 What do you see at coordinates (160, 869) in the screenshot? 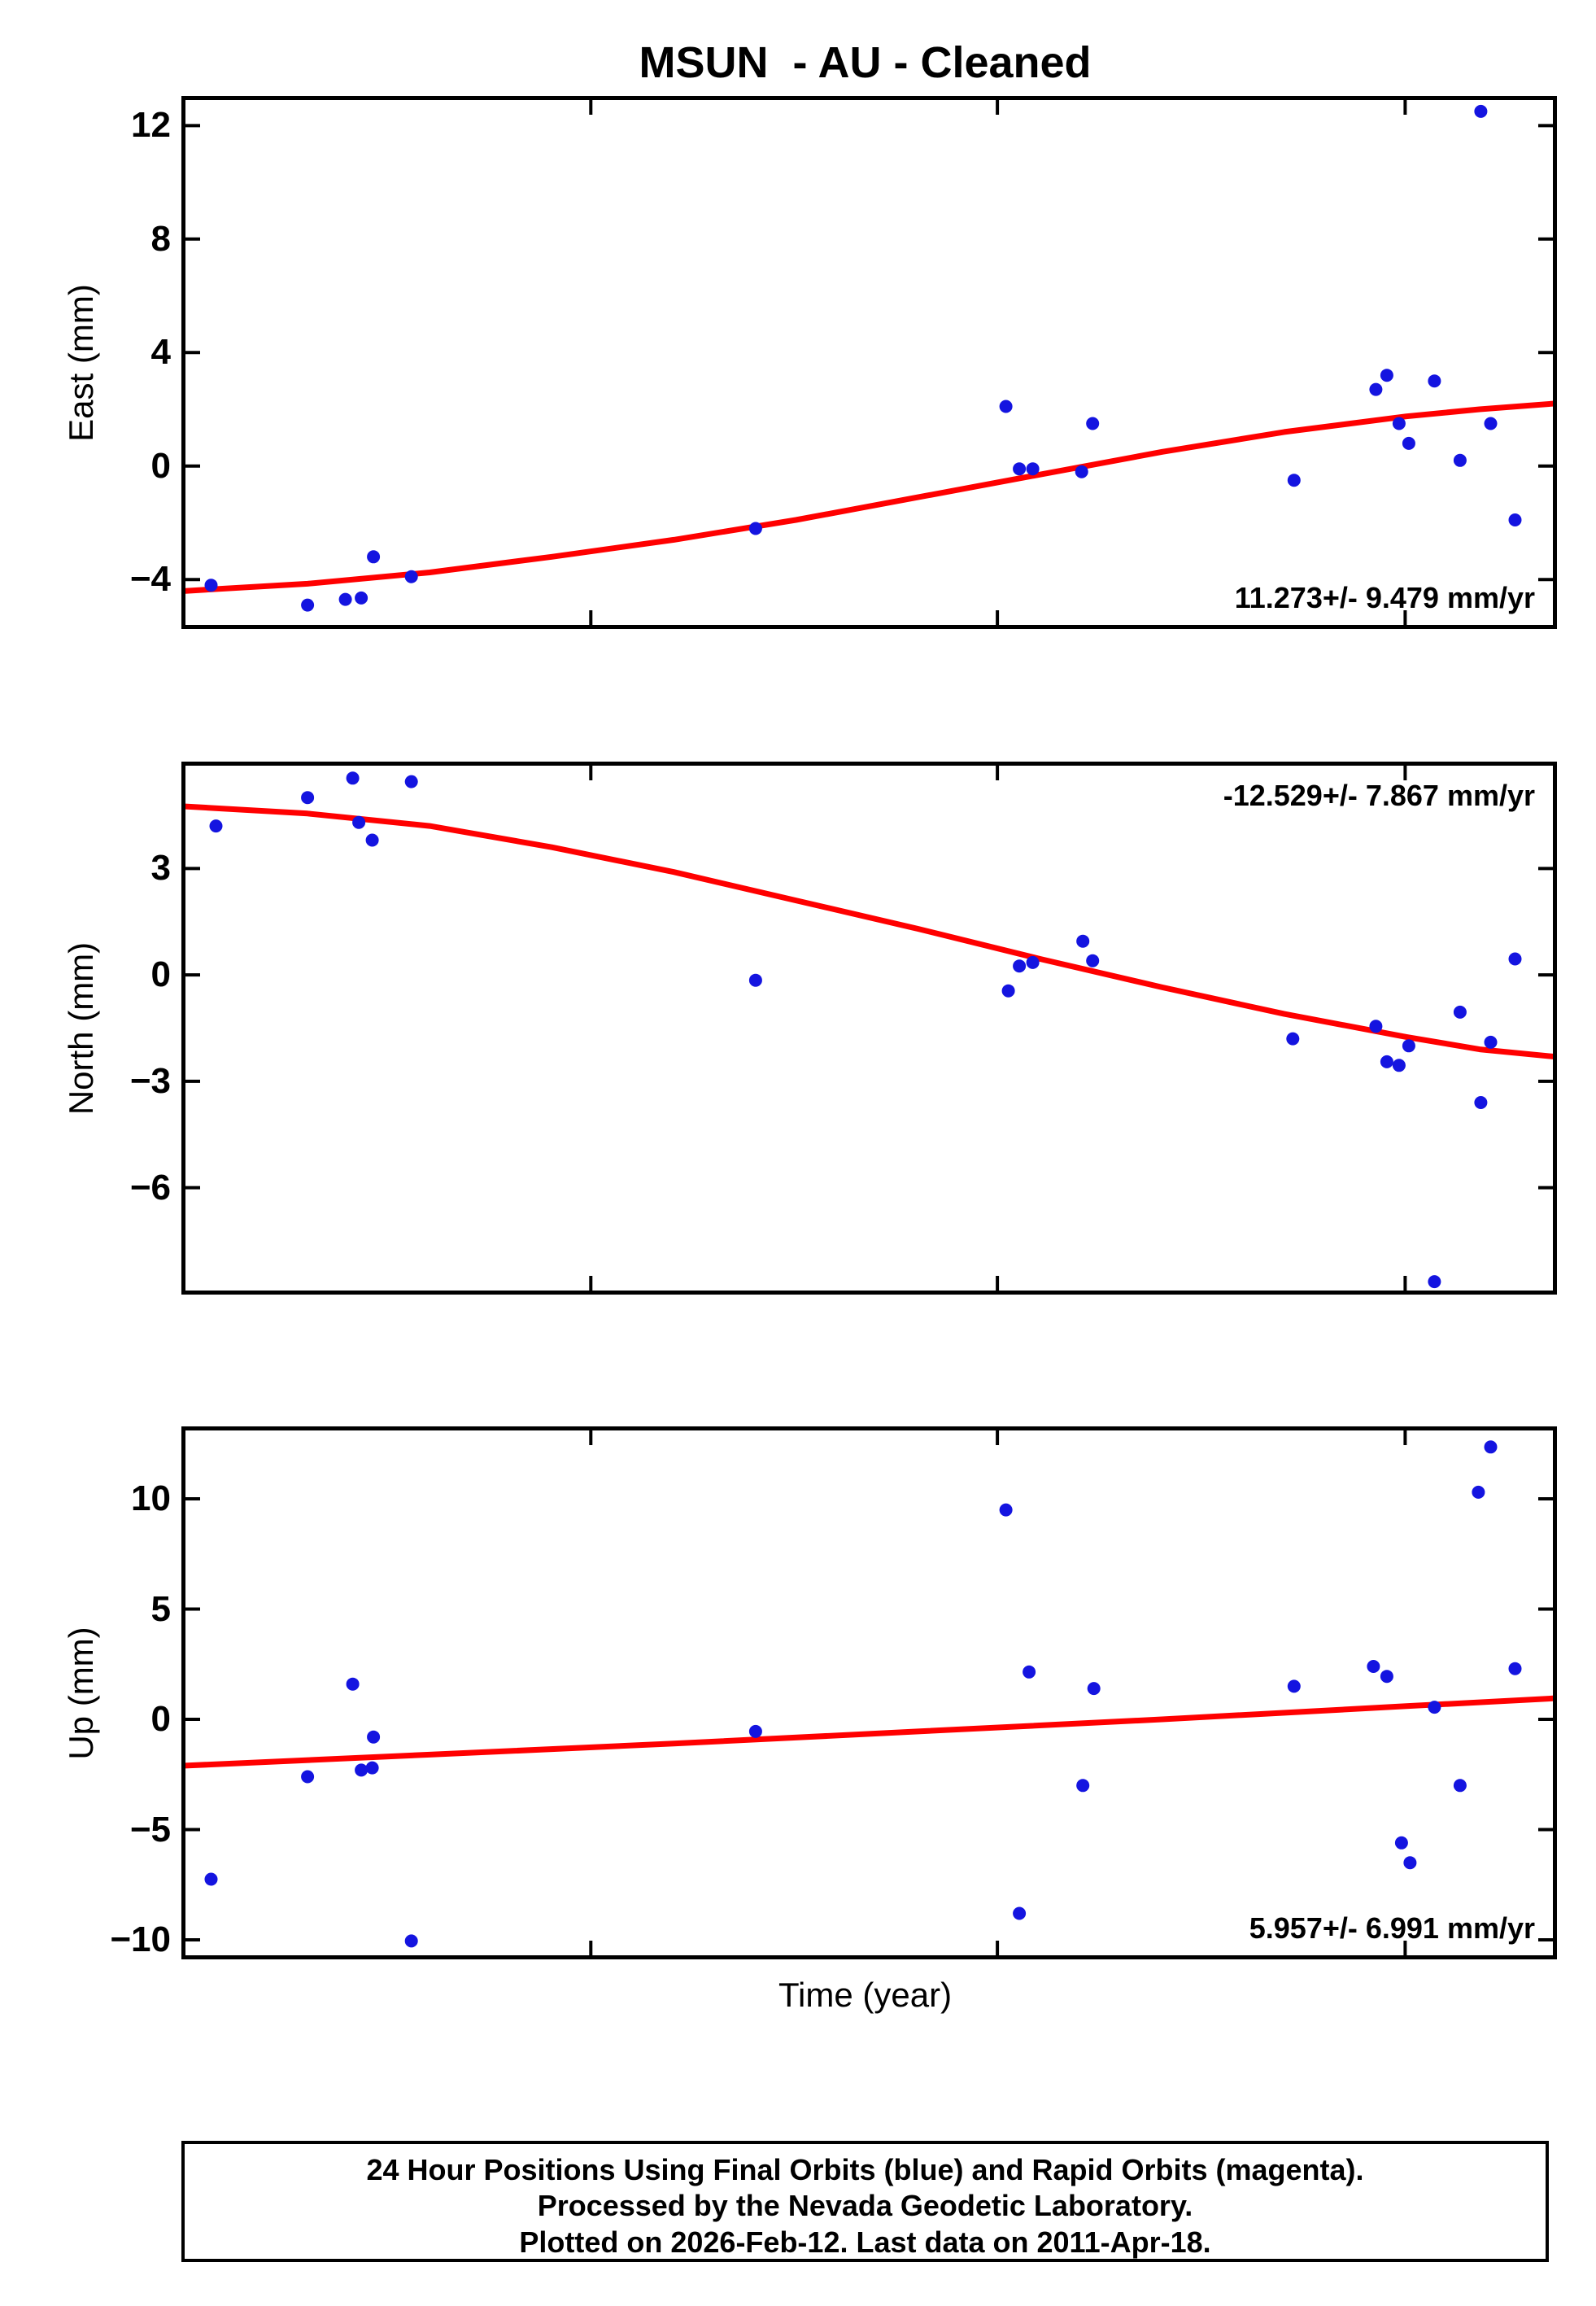
I see `y-tick-label: 3` at bounding box center [160, 869].